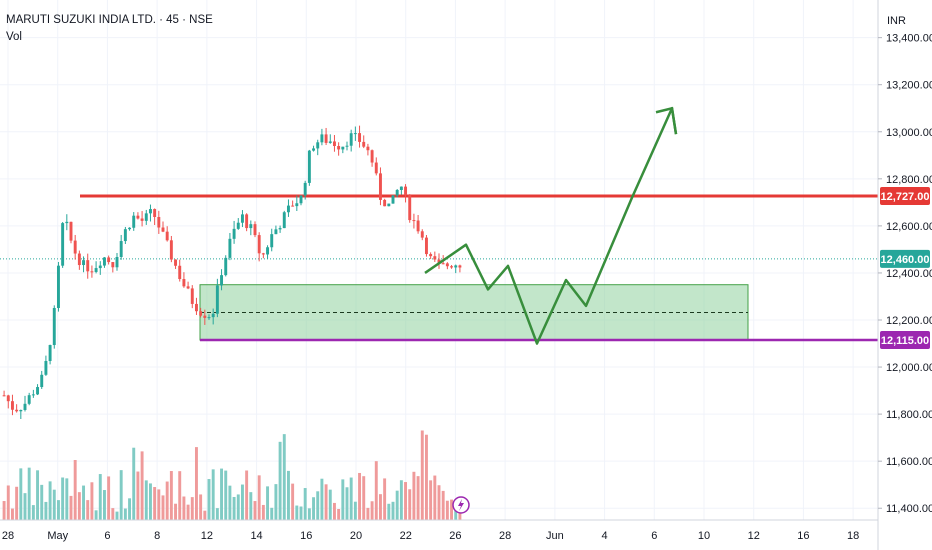 Image resolution: width=932 pixels, height=550 pixels. I want to click on resistance-badge, so click(905, 196).